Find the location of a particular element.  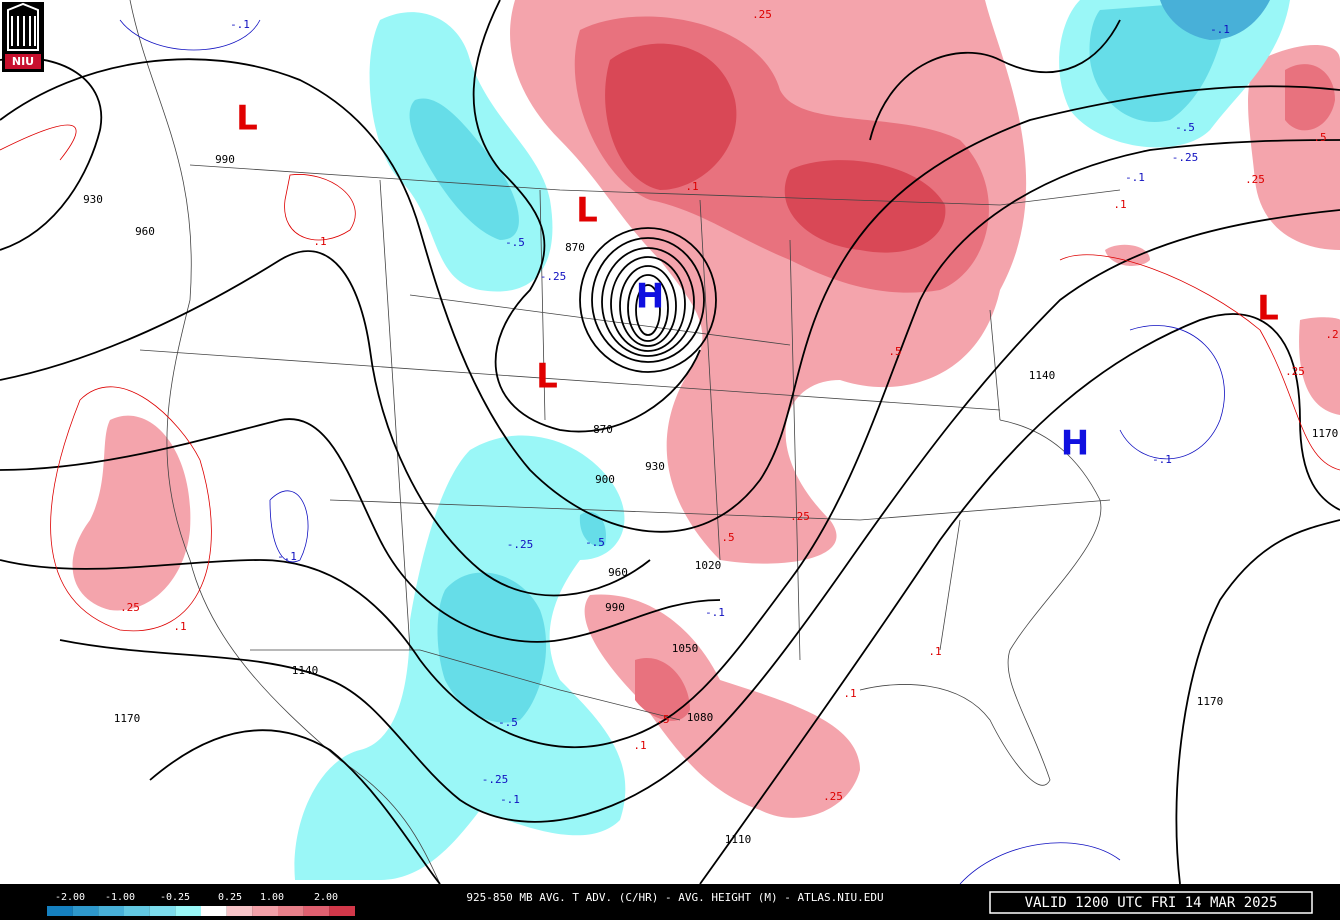

legend-label: 0.25 is located at coordinates (230, 897).